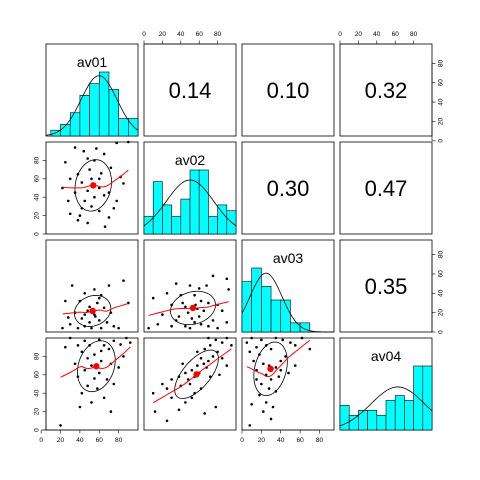 The image size is (480, 480). I want to click on loess-line, so click(278, 358).